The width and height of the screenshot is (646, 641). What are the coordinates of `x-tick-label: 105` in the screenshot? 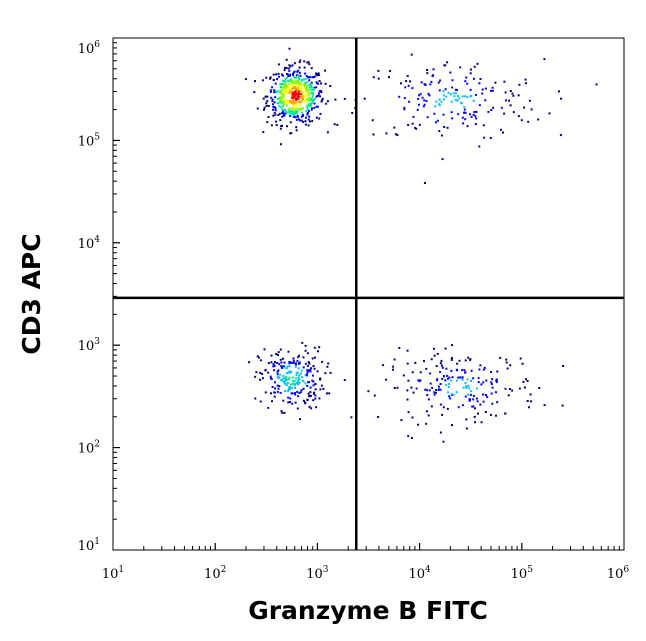 It's located at (522, 573).